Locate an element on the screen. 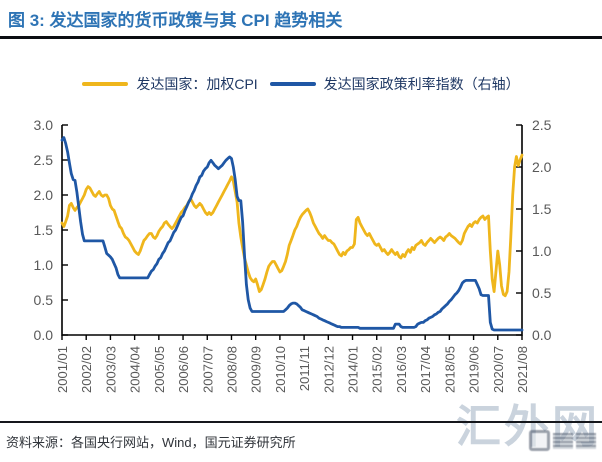 This screenshot has width=602, height=462. watermark-logo is located at coordinates (562, 440).